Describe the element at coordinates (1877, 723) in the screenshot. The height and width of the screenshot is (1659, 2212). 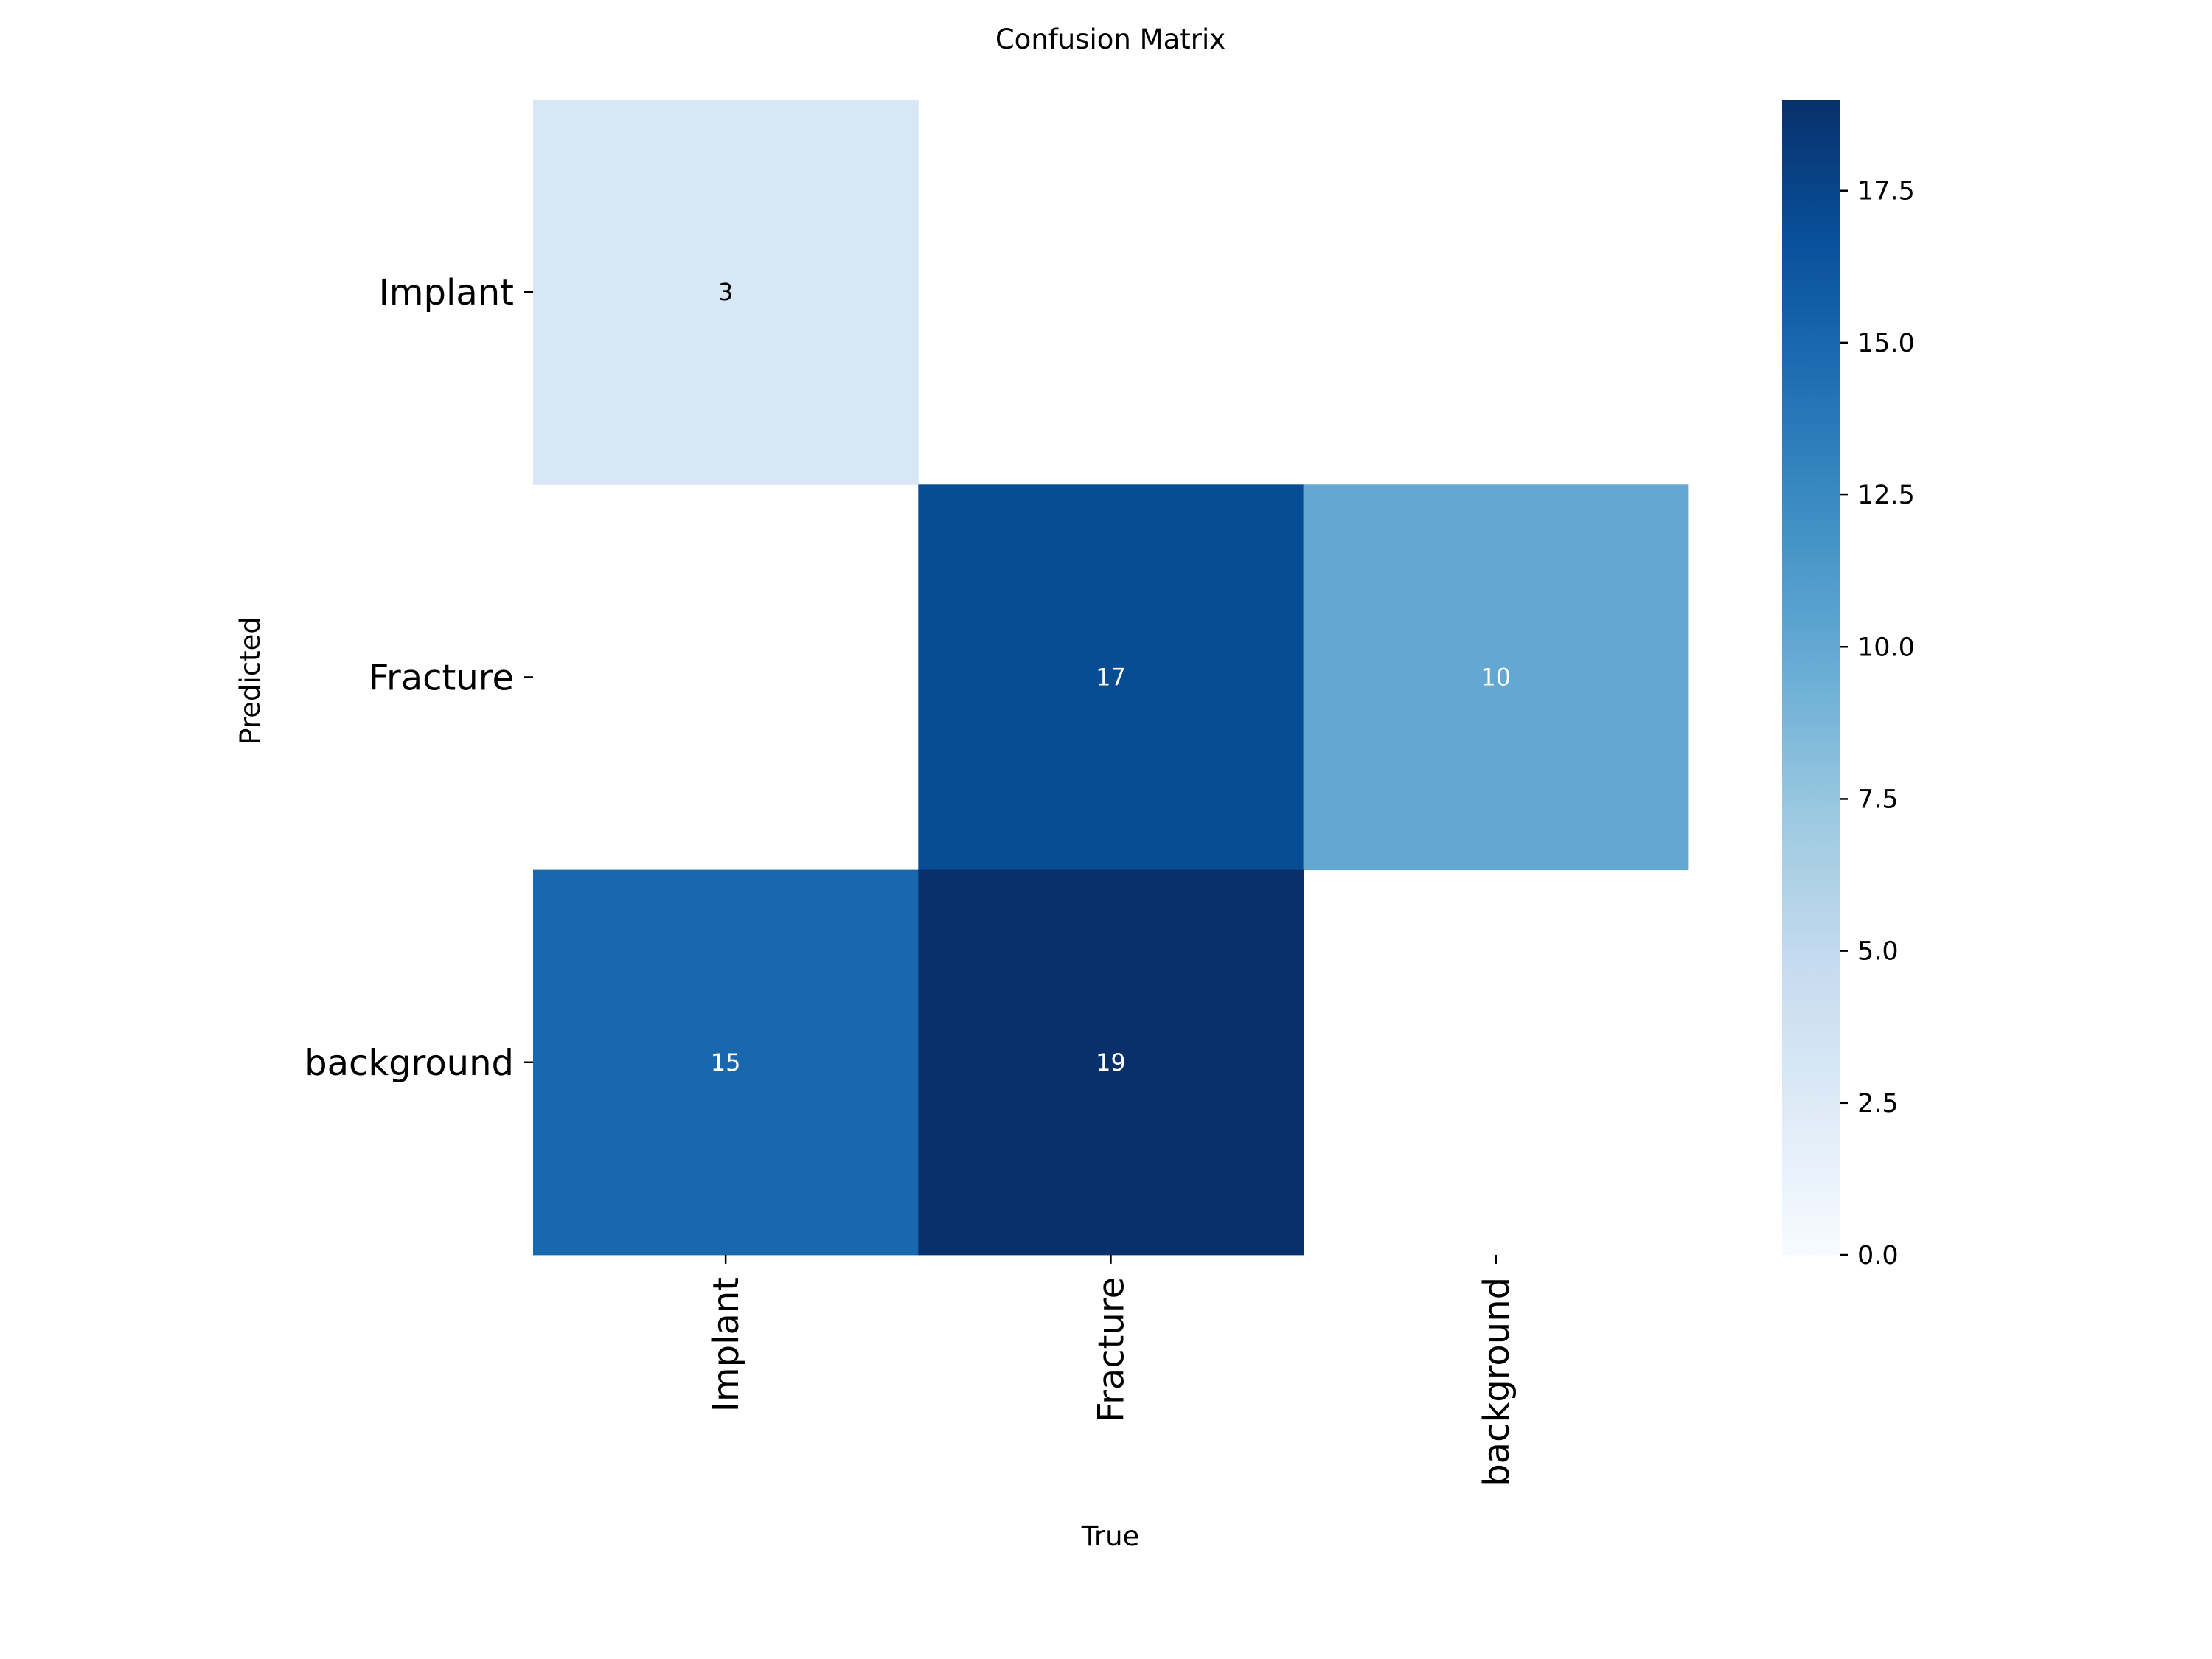
I see `colorbar-axis: 0.0 2.5 5.0 7.5 10.0 12.5 15.0 17.5` at that location.